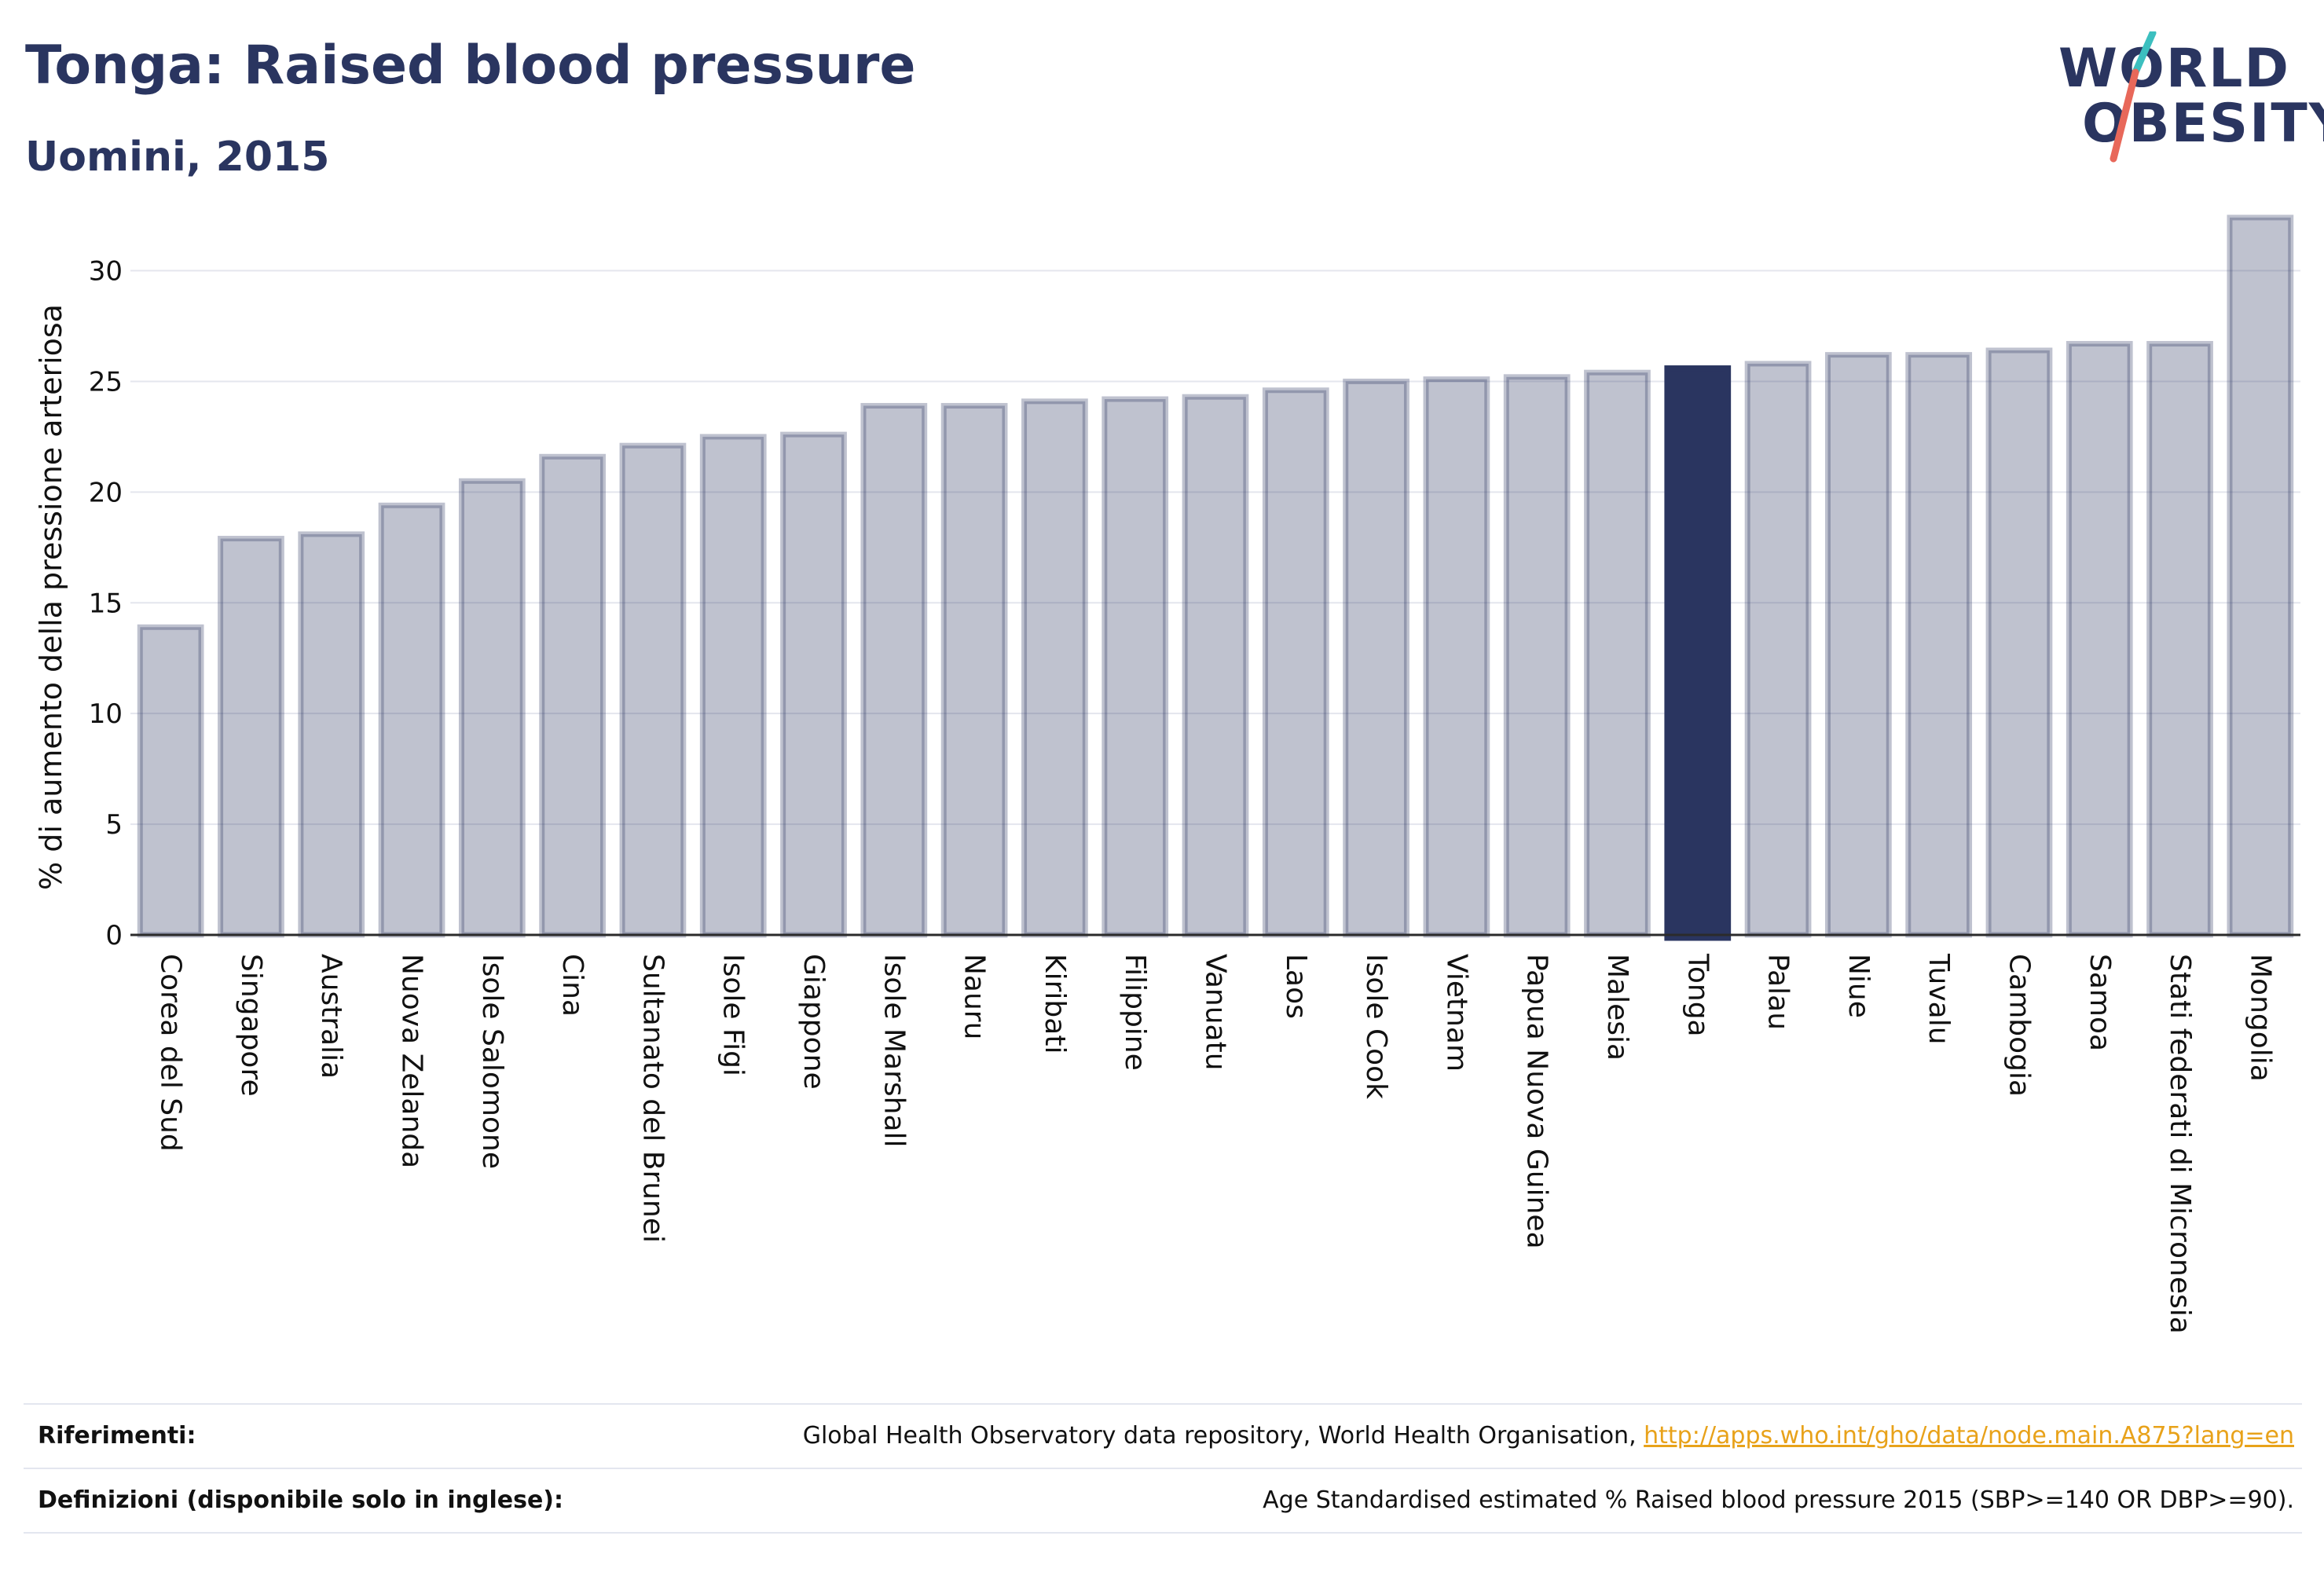  I want to click on bar-tonga, so click(1698, 653).